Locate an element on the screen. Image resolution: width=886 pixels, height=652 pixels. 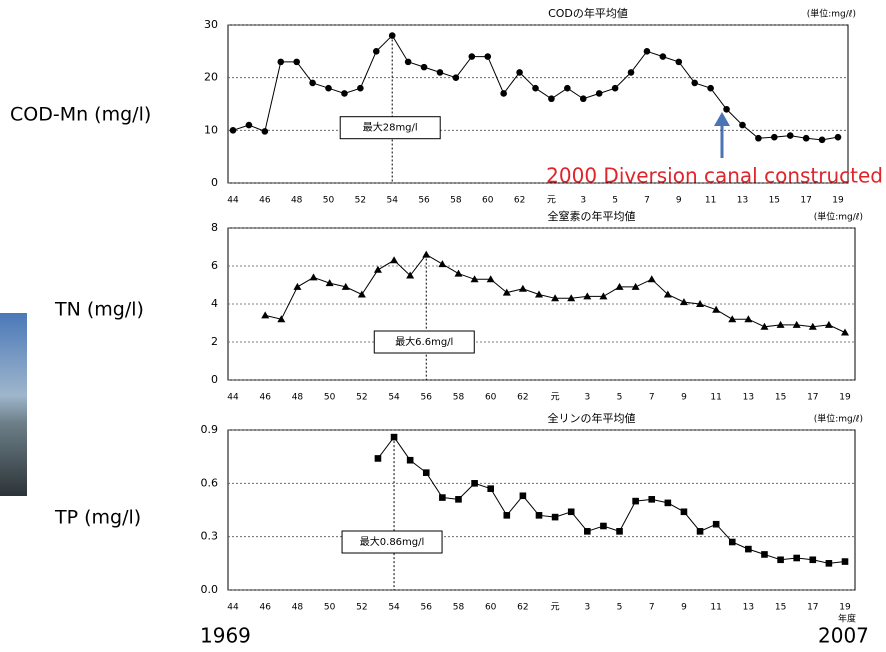
chart-title: 全窒素の年平均値 is located at coordinates (592, 216).